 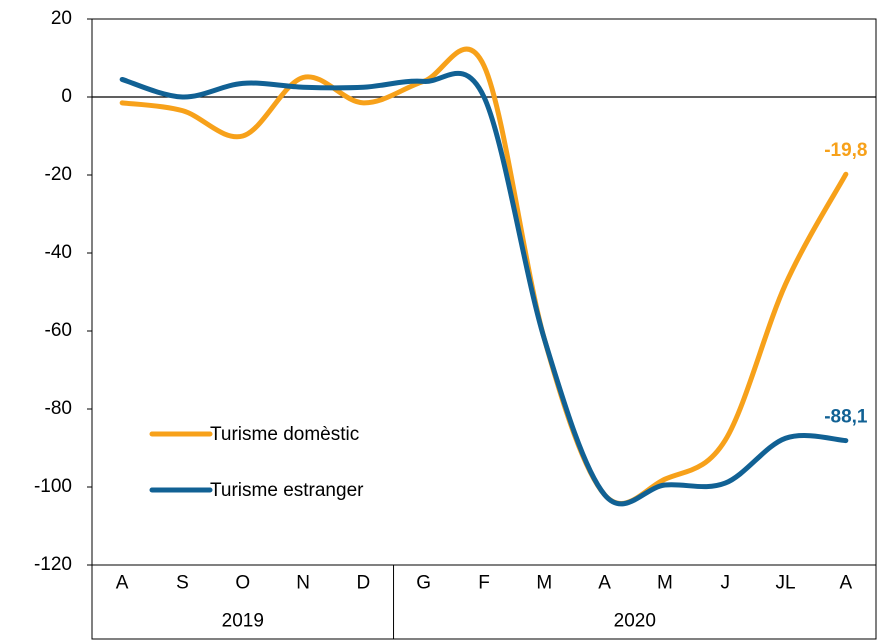 What do you see at coordinates (725, 583) in the screenshot?
I see `x-tick-label: J` at bounding box center [725, 583].